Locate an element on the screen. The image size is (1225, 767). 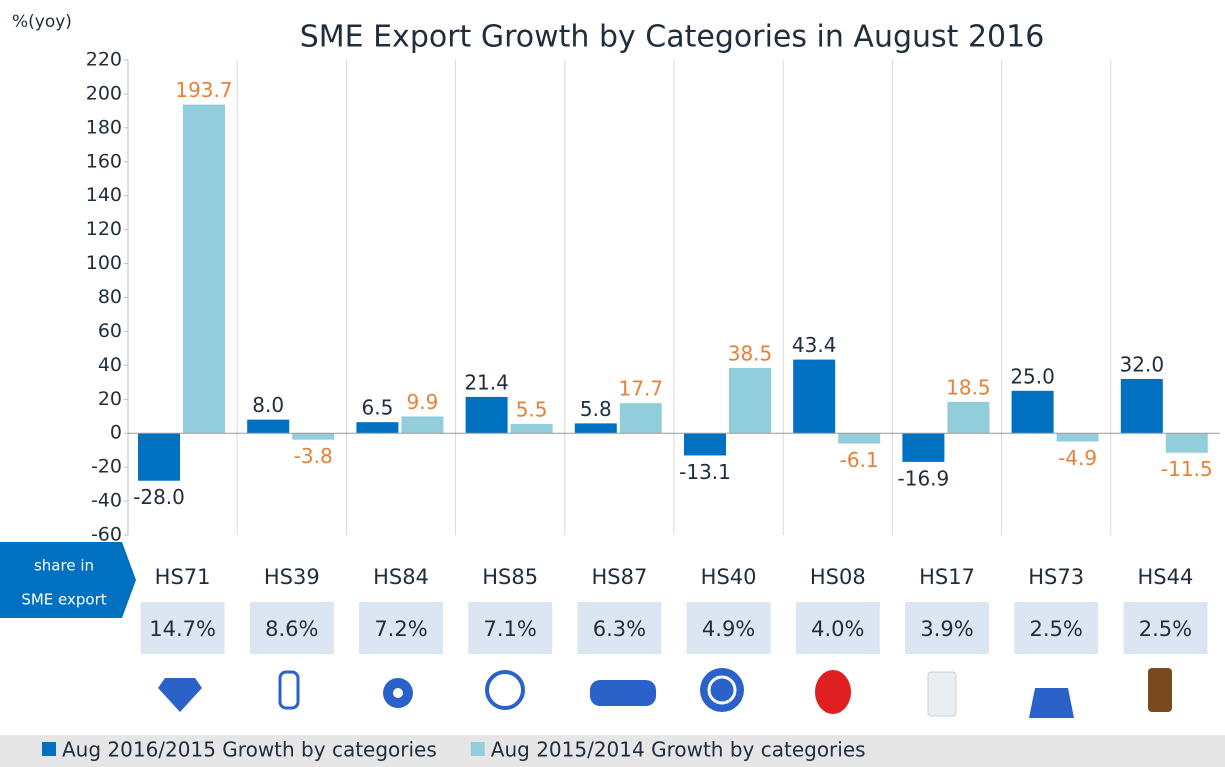
icon-log is located at coordinates (1160, 690).